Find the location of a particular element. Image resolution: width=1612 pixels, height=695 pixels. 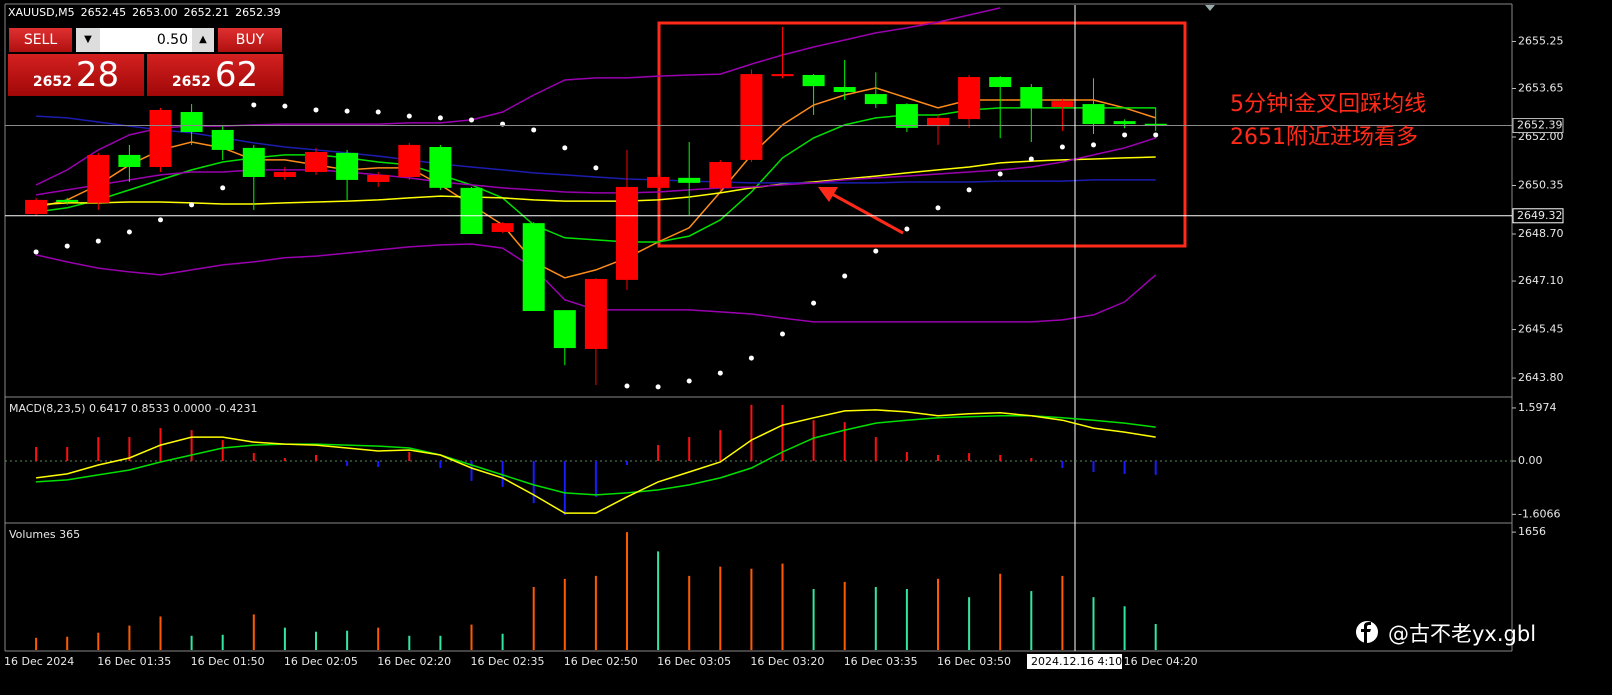

watermark-icon-glyph is located at coordinates (1366, 632).